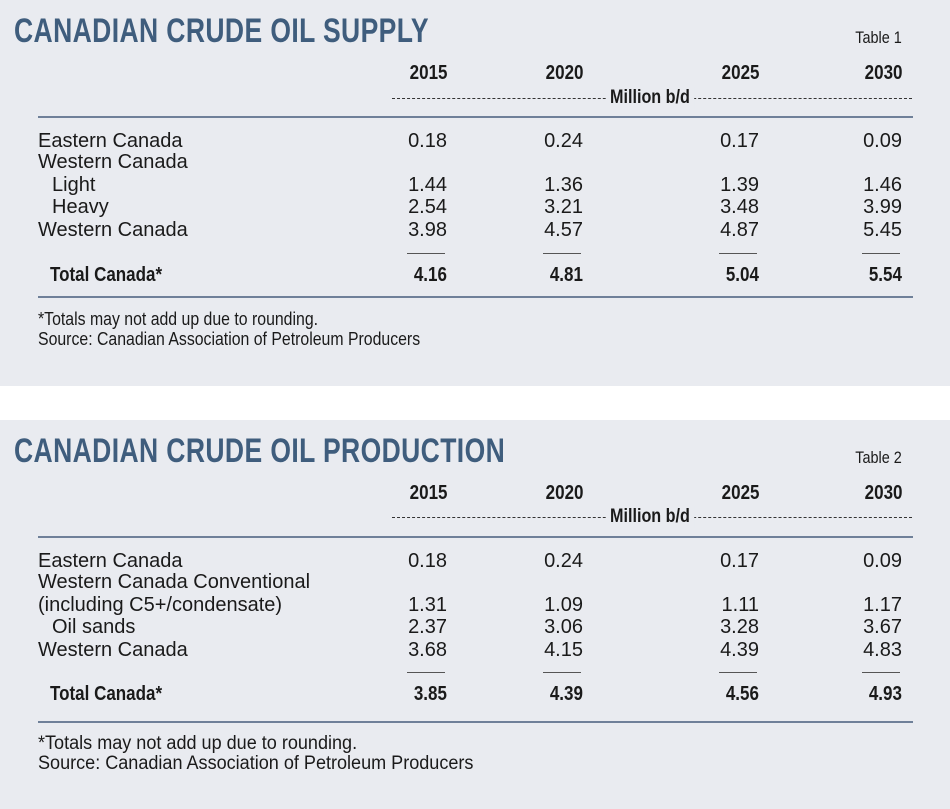 The height and width of the screenshot is (809, 950). What do you see at coordinates (742, 694) in the screenshot?
I see `total-cell: 4.56` at bounding box center [742, 694].